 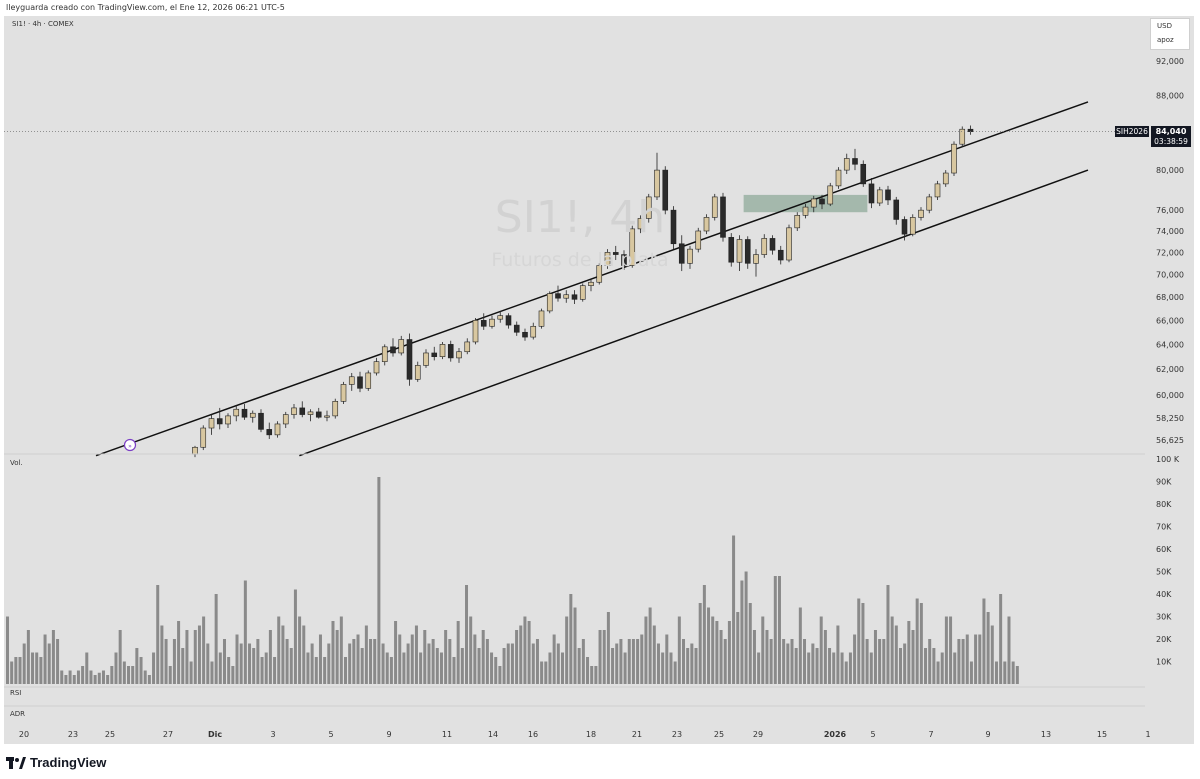 I want to click on time-tick-label: 7, so click(x=930, y=734).